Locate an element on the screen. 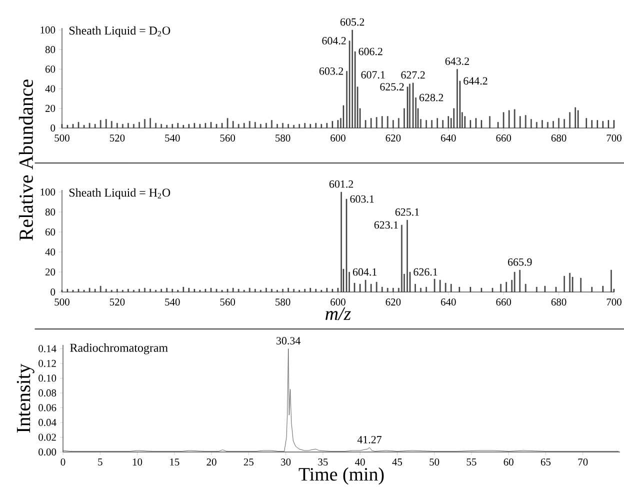 This screenshot has height=487, width=624. x-tick-label: 5 is located at coordinates (100, 462).